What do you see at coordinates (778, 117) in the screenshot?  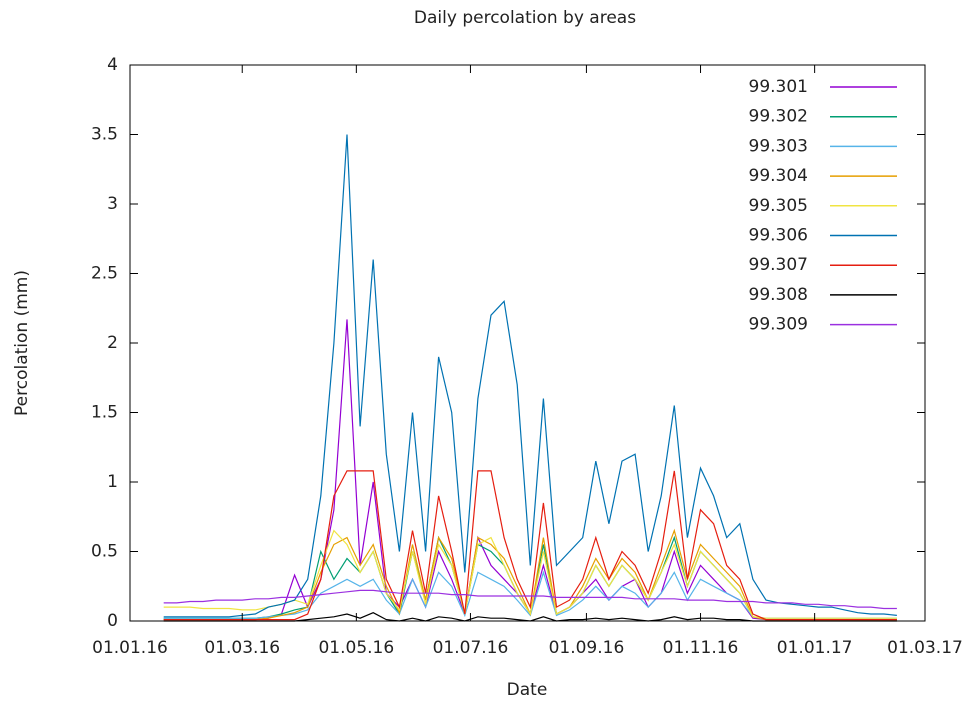 I see `legend-label: 99.302` at bounding box center [778, 117].